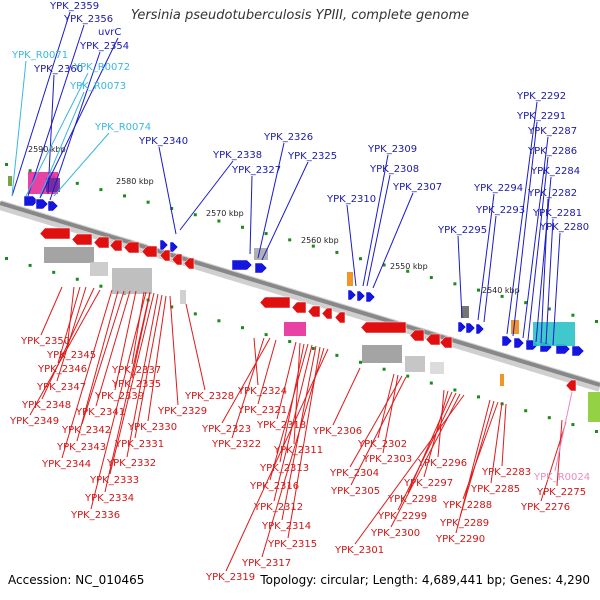 The image size is (600, 600). I want to click on forward-gene-label: YPK_2325, so click(312, 156).